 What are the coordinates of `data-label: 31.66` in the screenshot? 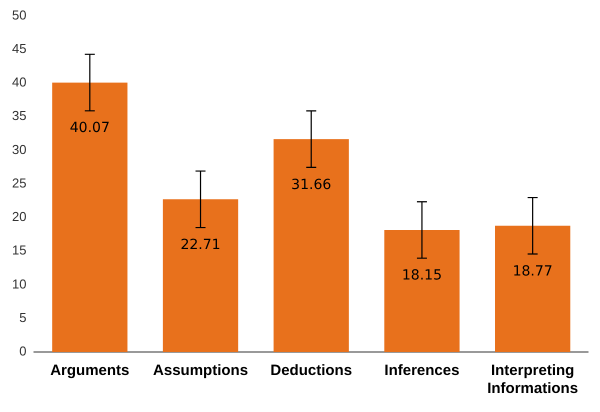 It's located at (311, 184).